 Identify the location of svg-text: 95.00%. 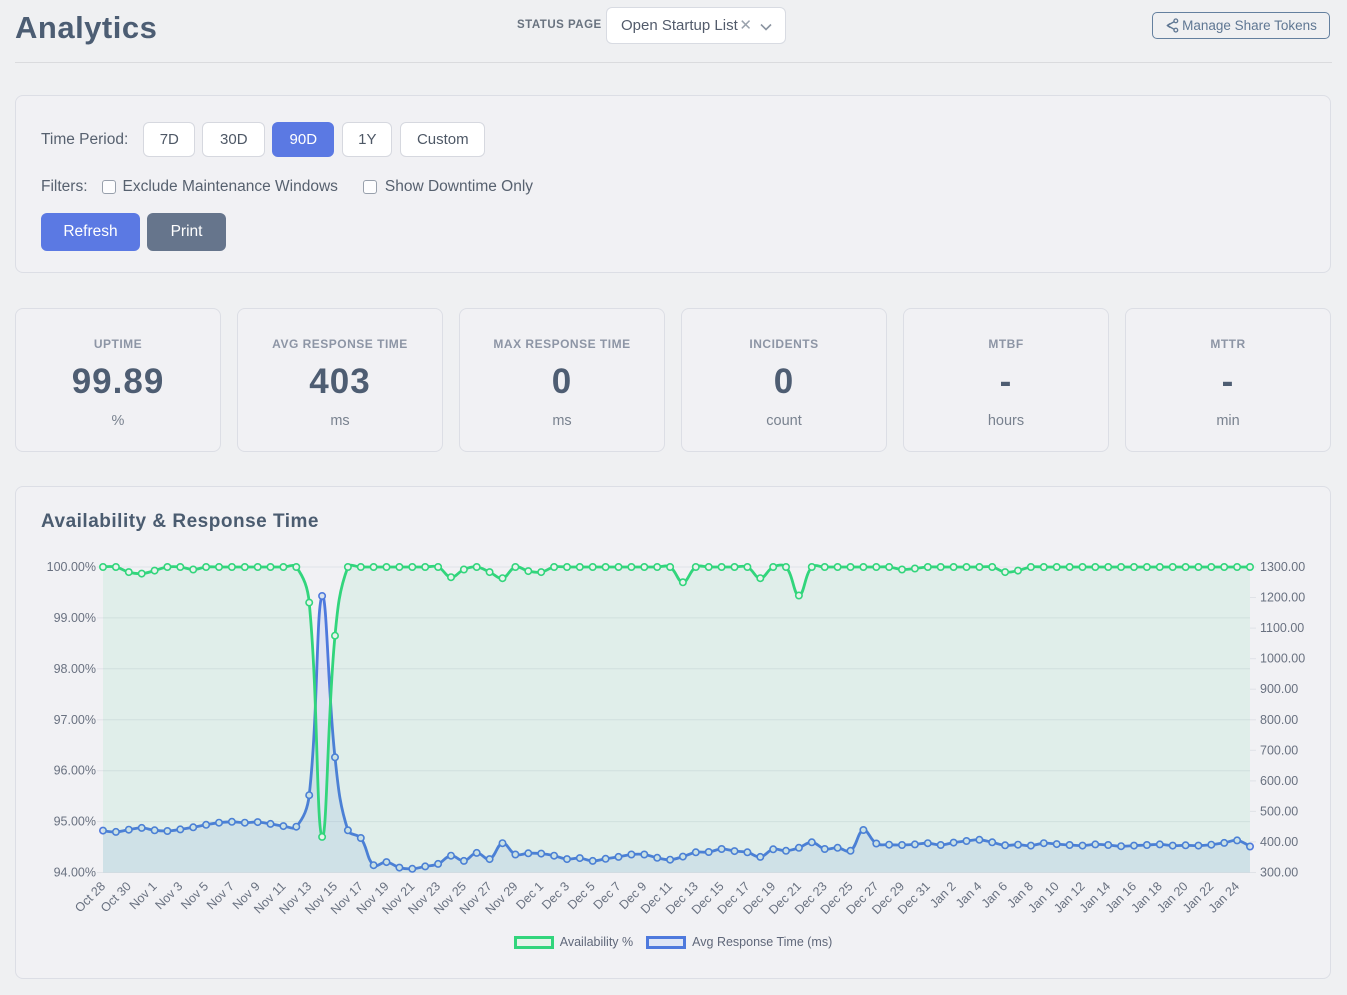
(75, 822).